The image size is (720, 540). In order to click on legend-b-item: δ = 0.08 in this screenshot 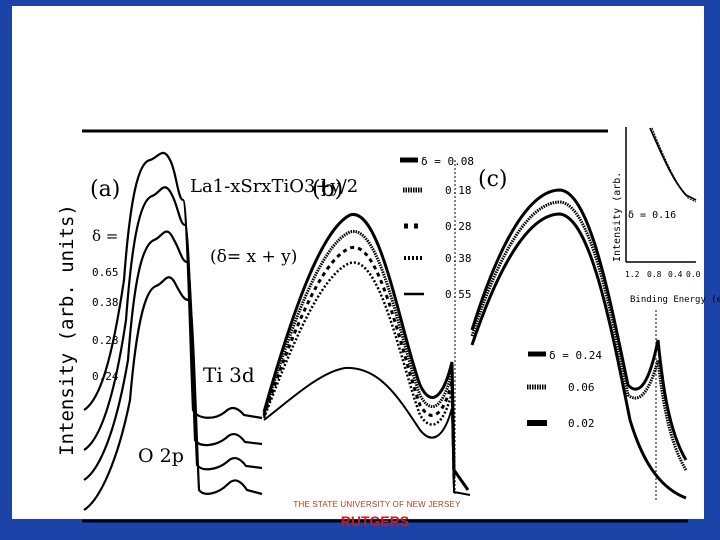, I will do `click(447, 161)`.